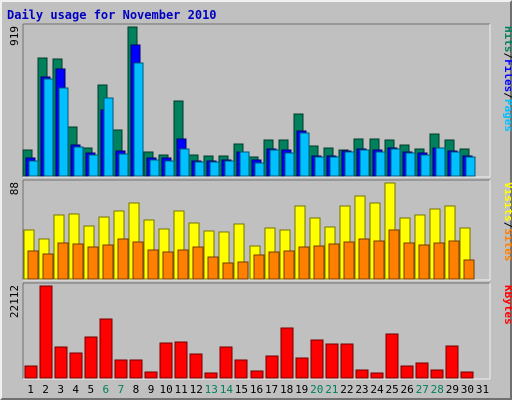  I want to click on x-tick-label: 26, so click(407, 389).